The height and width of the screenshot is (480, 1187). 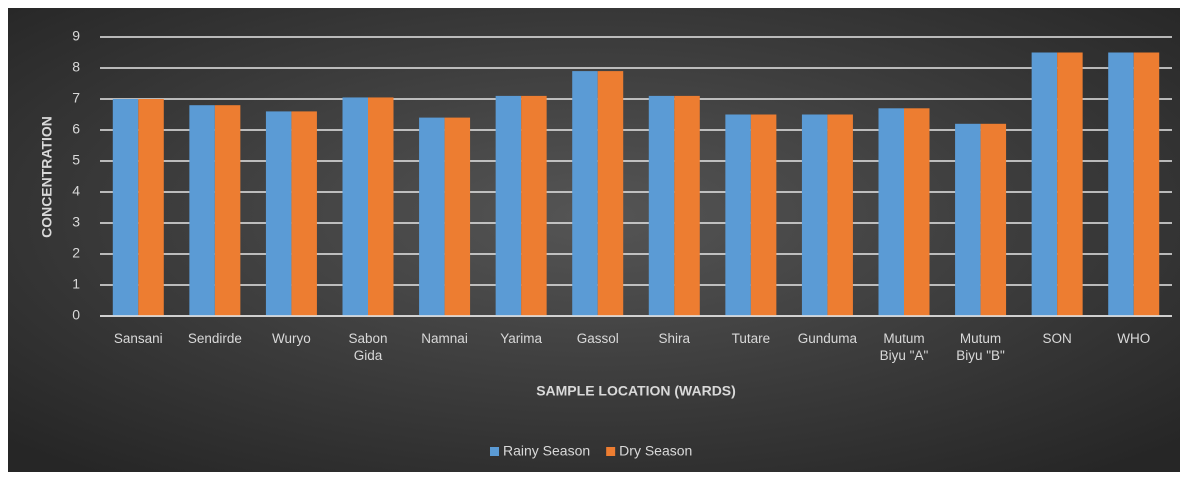 I want to click on x-tick-label-box: Yarima, so click(x=521, y=338).